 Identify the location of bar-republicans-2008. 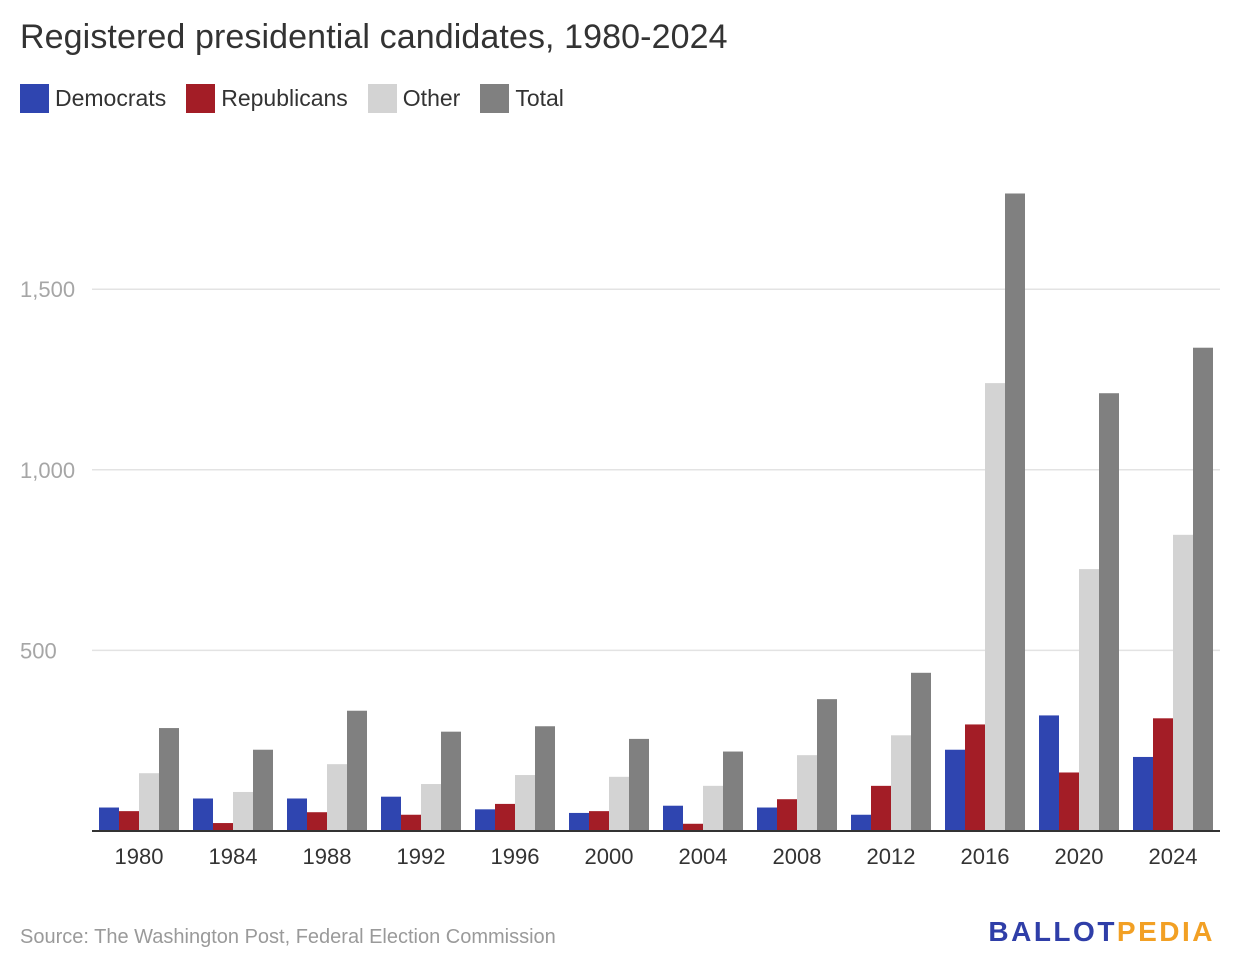
(787, 815).